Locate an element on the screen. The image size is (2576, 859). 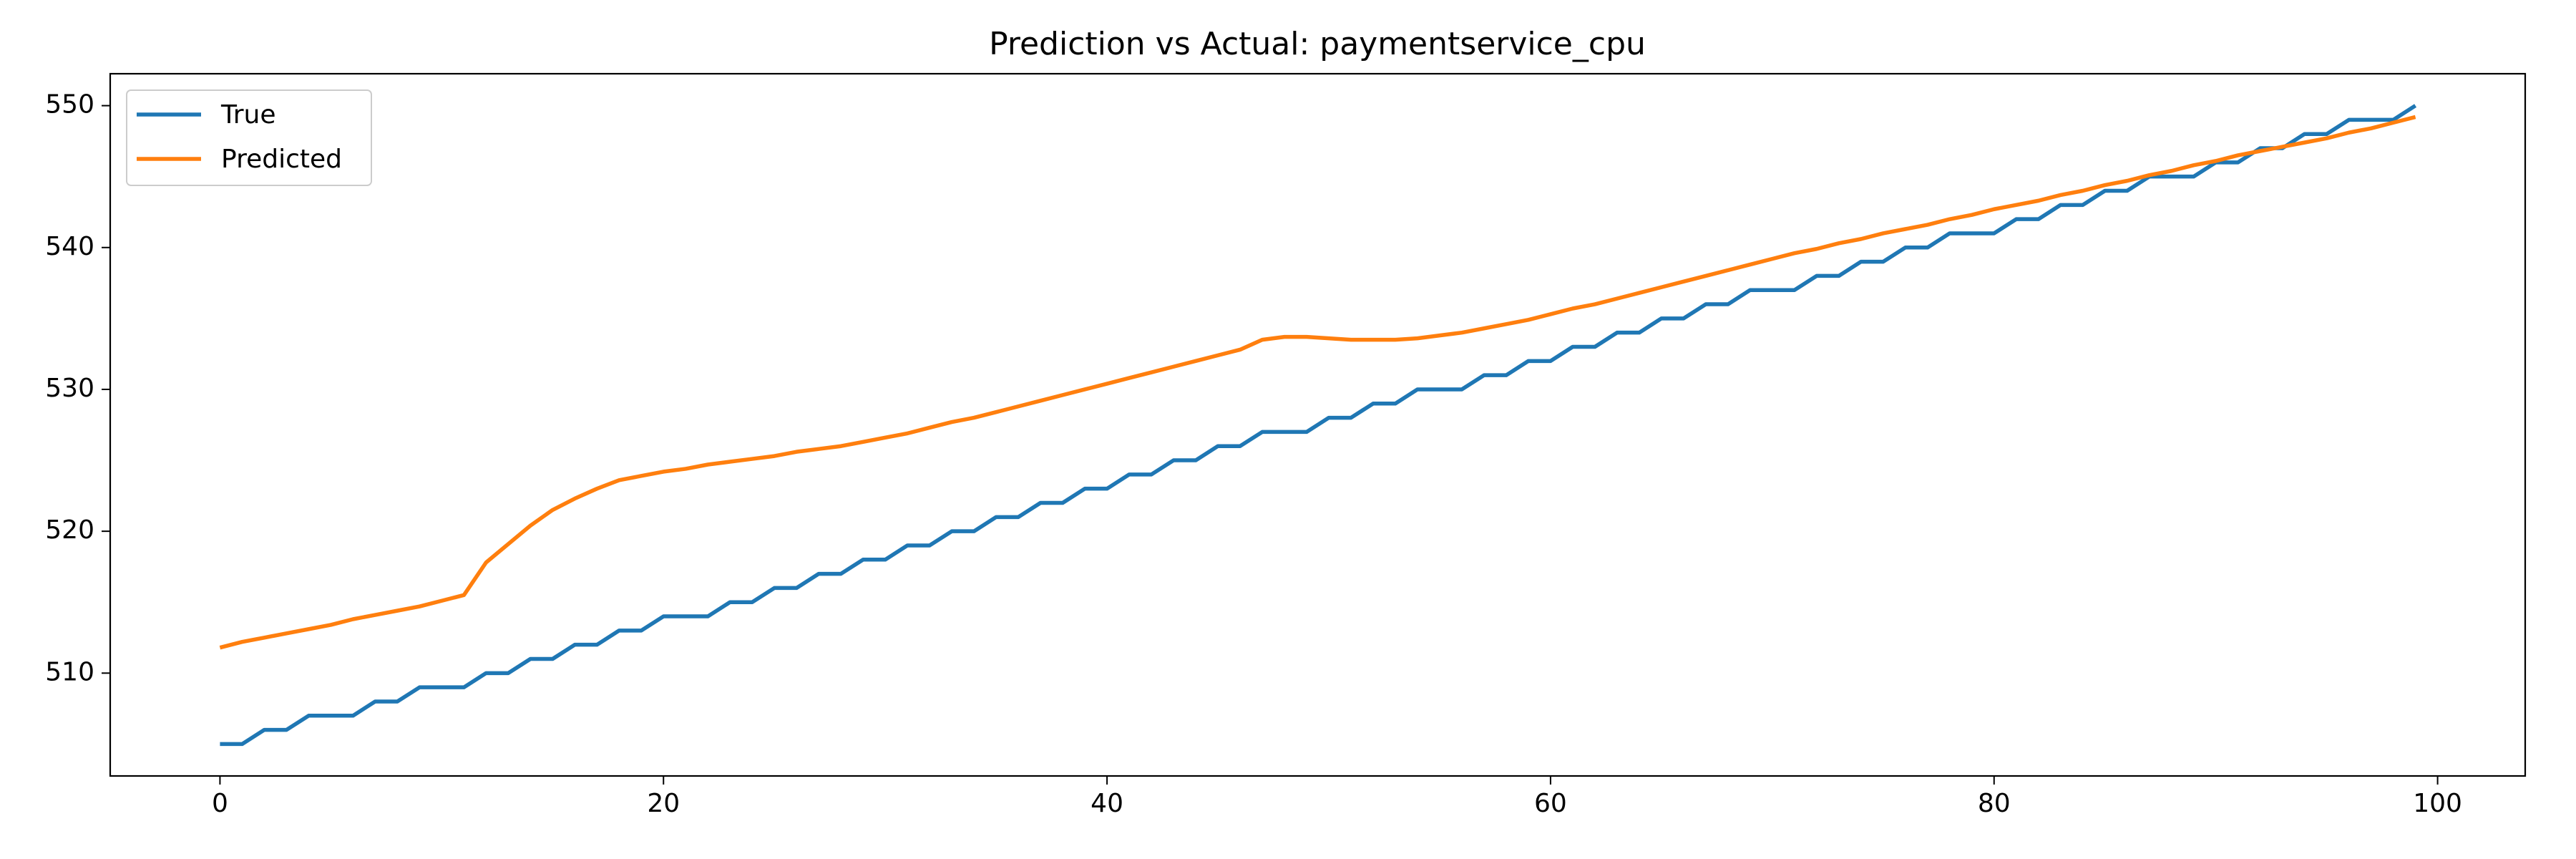
legend: True Predicted is located at coordinates (249, 137).